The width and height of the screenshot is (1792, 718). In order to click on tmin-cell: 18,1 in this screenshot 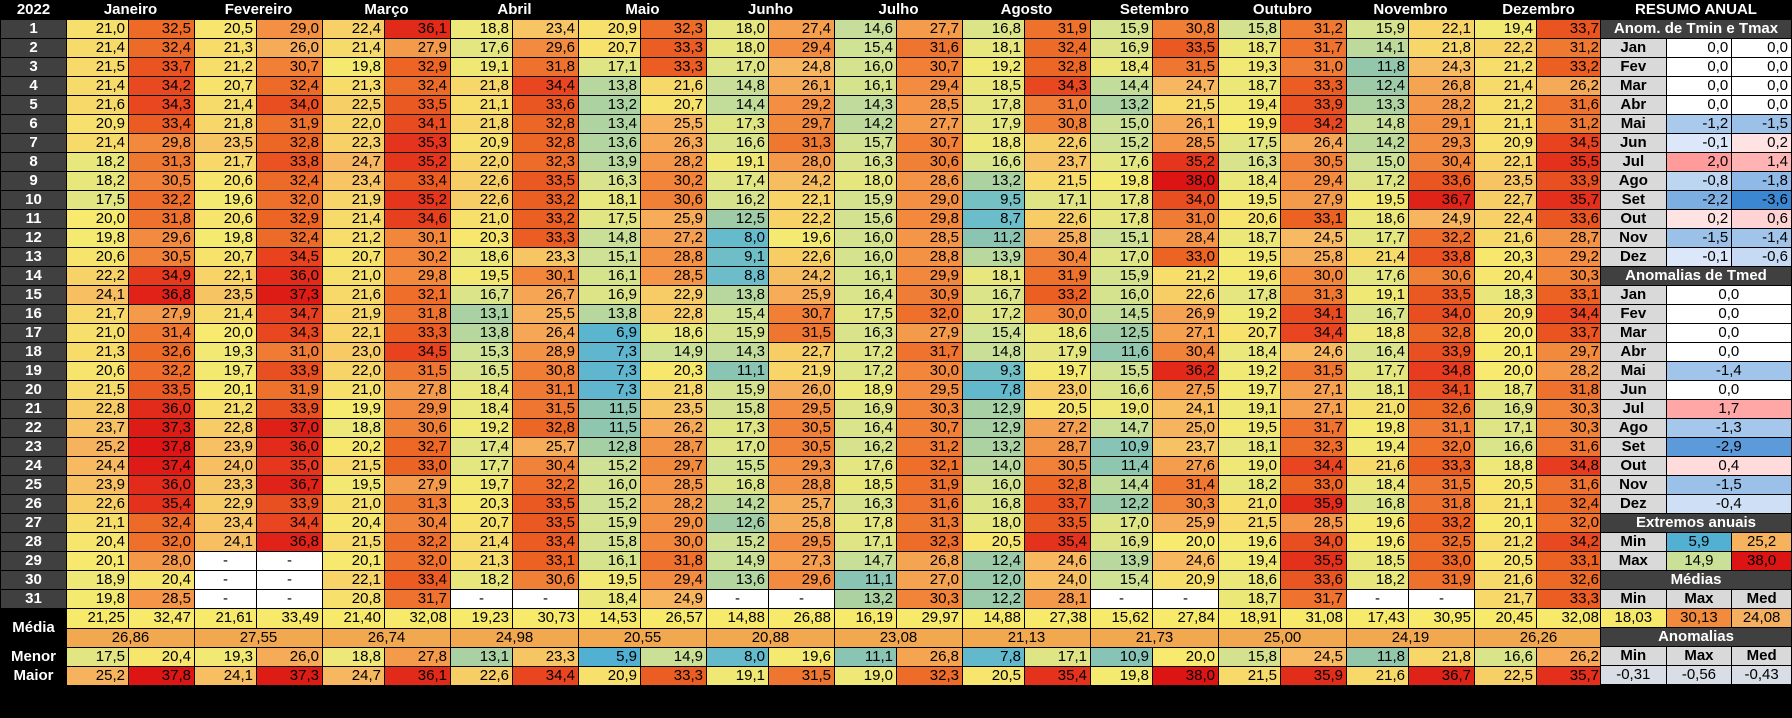, I will do `click(1249, 447)`.